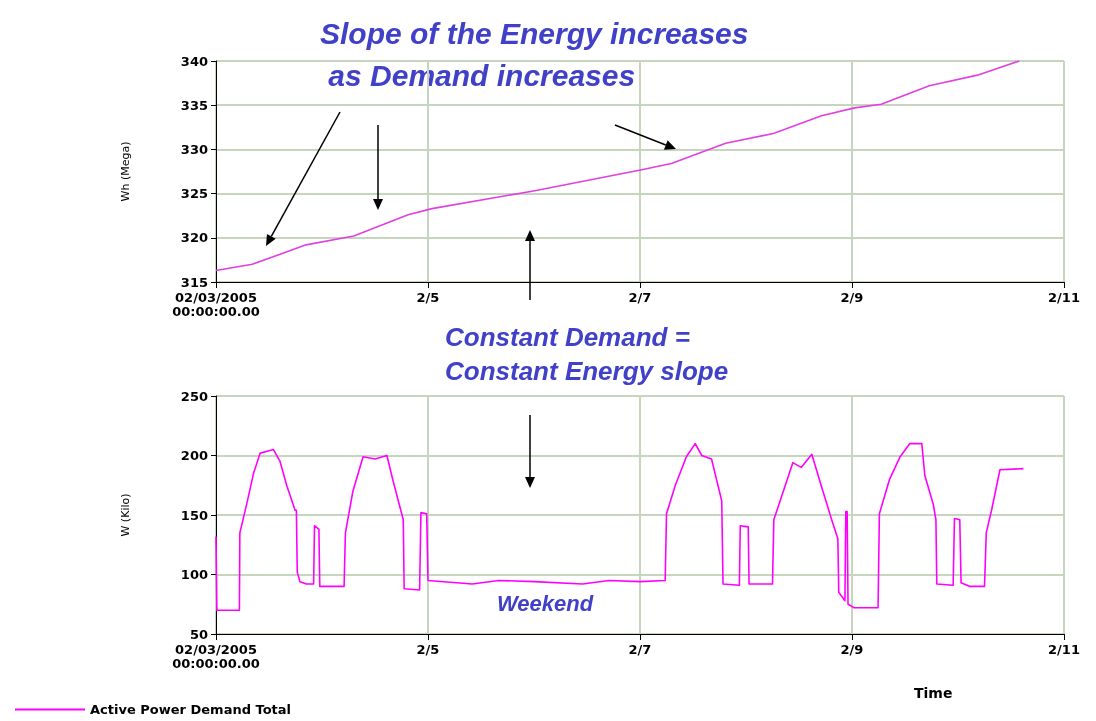 The height and width of the screenshot is (721, 1096). Describe the element at coordinates (545, 603) in the screenshot. I see `annotation: Weekend` at that location.